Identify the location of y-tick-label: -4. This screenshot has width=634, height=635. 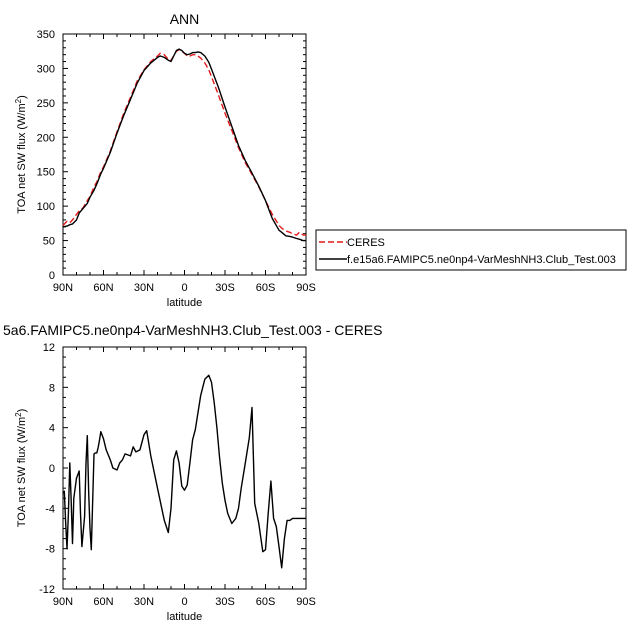
(50, 509).